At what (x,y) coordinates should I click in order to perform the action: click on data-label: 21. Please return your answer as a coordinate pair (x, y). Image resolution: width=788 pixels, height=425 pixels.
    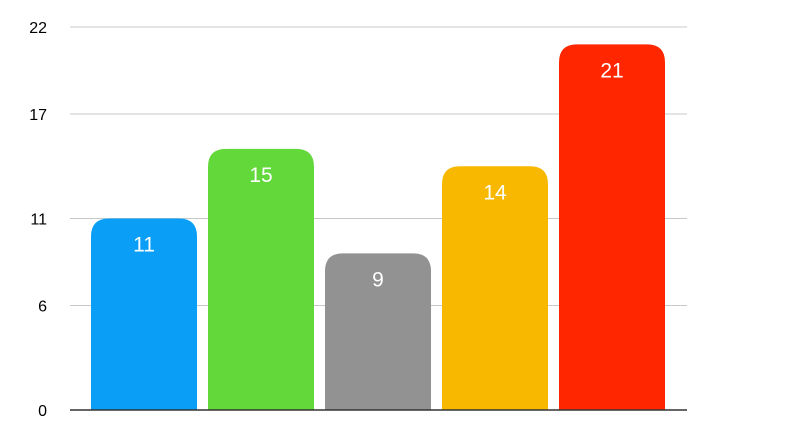
    Looking at the image, I should click on (611, 70).